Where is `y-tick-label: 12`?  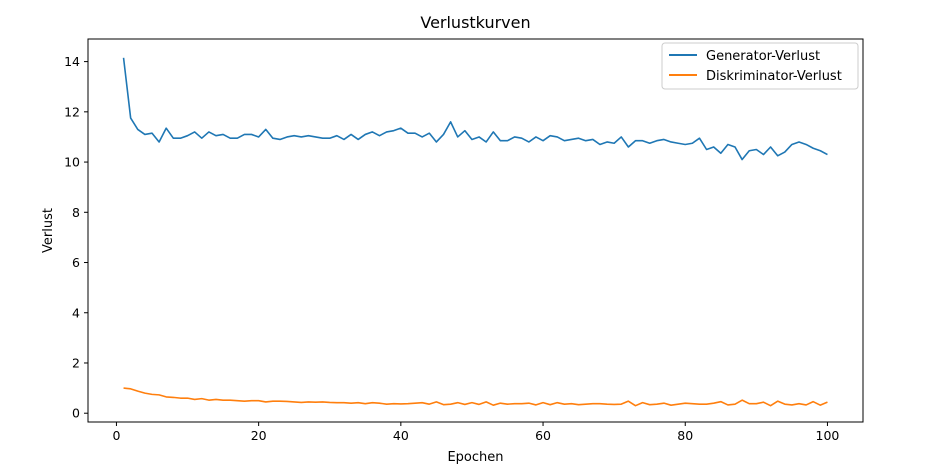 y-tick-label: 12 is located at coordinates (72, 111).